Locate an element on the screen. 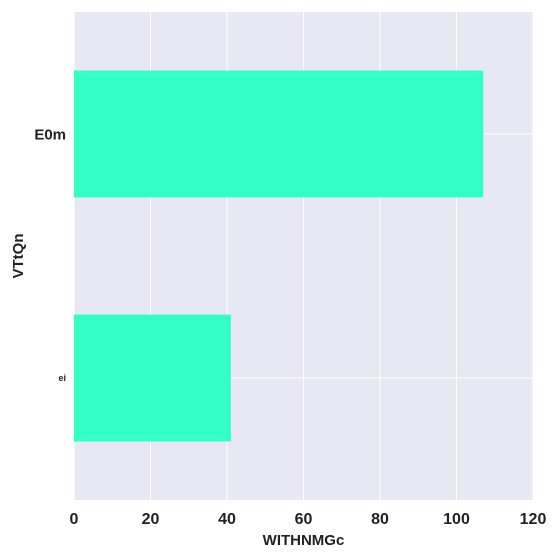 The height and width of the screenshot is (560, 560). bar-ei is located at coordinates (152, 378).